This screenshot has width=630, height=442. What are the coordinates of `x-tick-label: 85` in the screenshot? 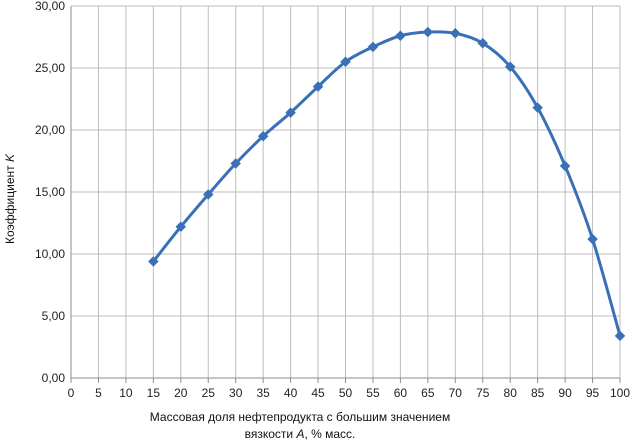 It's located at (538, 393).